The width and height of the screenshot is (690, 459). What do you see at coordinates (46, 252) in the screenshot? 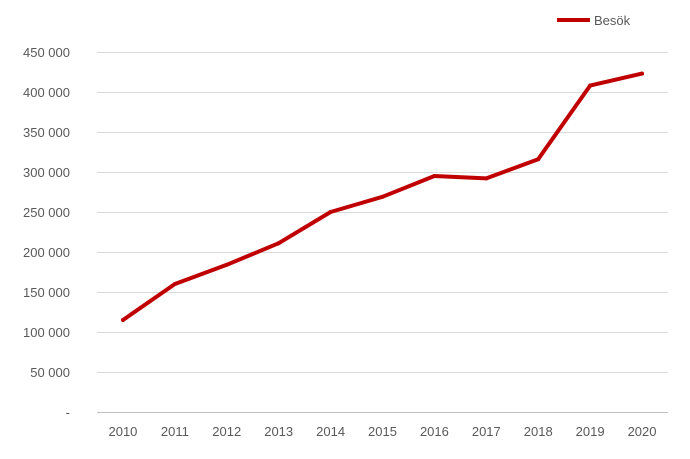
I see `y-tick-label: 200 000` at bounding box center [46, 252].